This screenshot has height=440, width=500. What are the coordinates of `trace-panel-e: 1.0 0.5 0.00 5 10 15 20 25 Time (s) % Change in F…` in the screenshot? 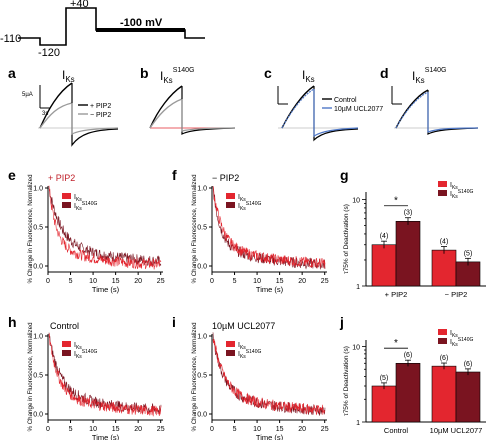 It's located at (96, 234).